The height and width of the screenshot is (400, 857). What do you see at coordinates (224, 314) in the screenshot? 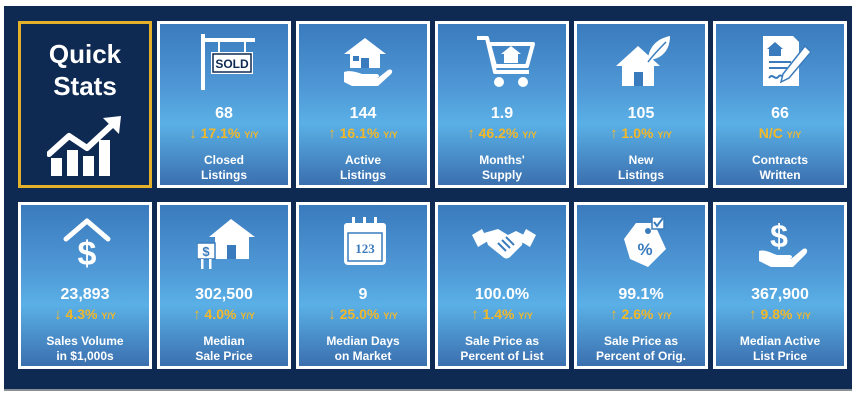
I see `median-sale-price-change: ↑ 4.0% Y/Y` at bounding box center [224, 314].